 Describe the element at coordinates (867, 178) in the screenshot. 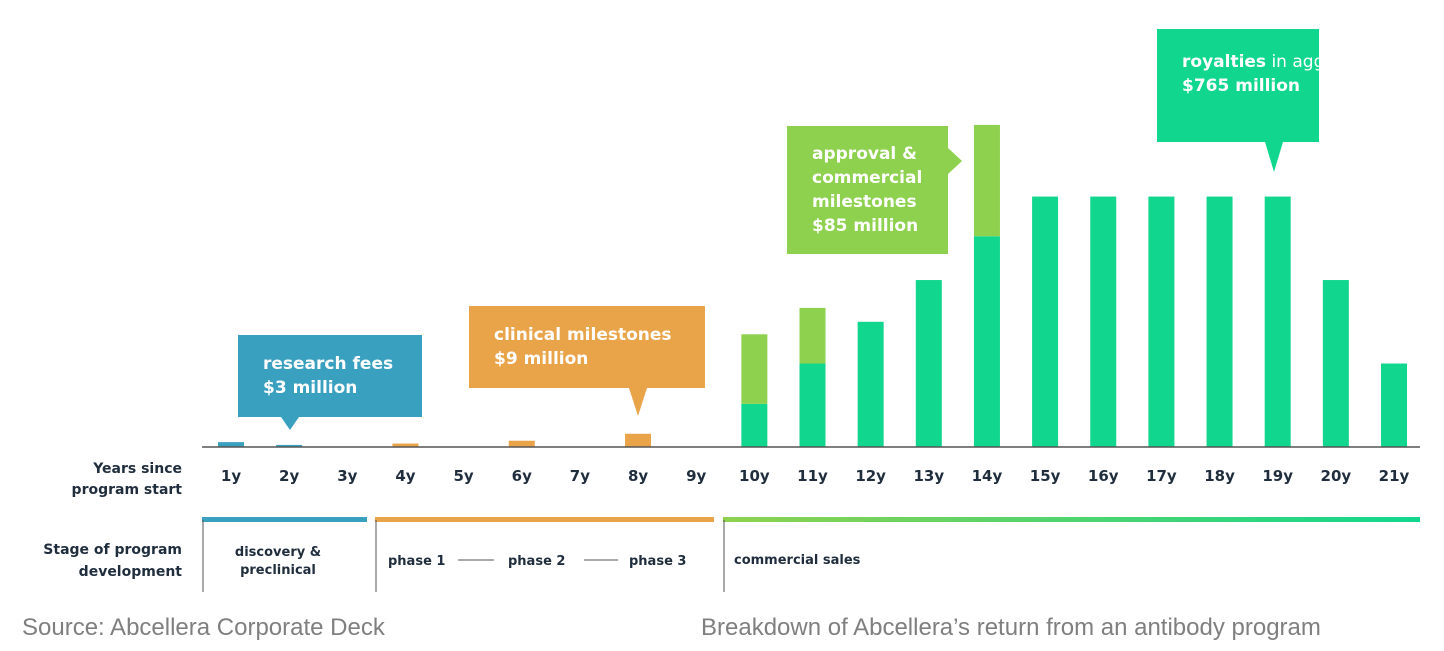

I see `approval-milestones-label: approval & commercial milestones` at that location.